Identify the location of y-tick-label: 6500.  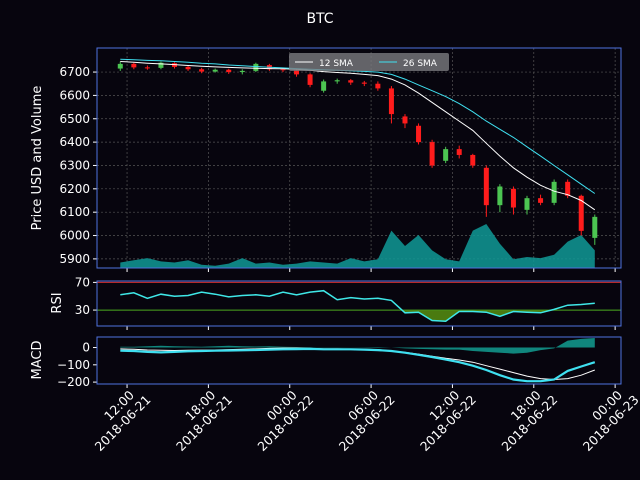
(74, 119).